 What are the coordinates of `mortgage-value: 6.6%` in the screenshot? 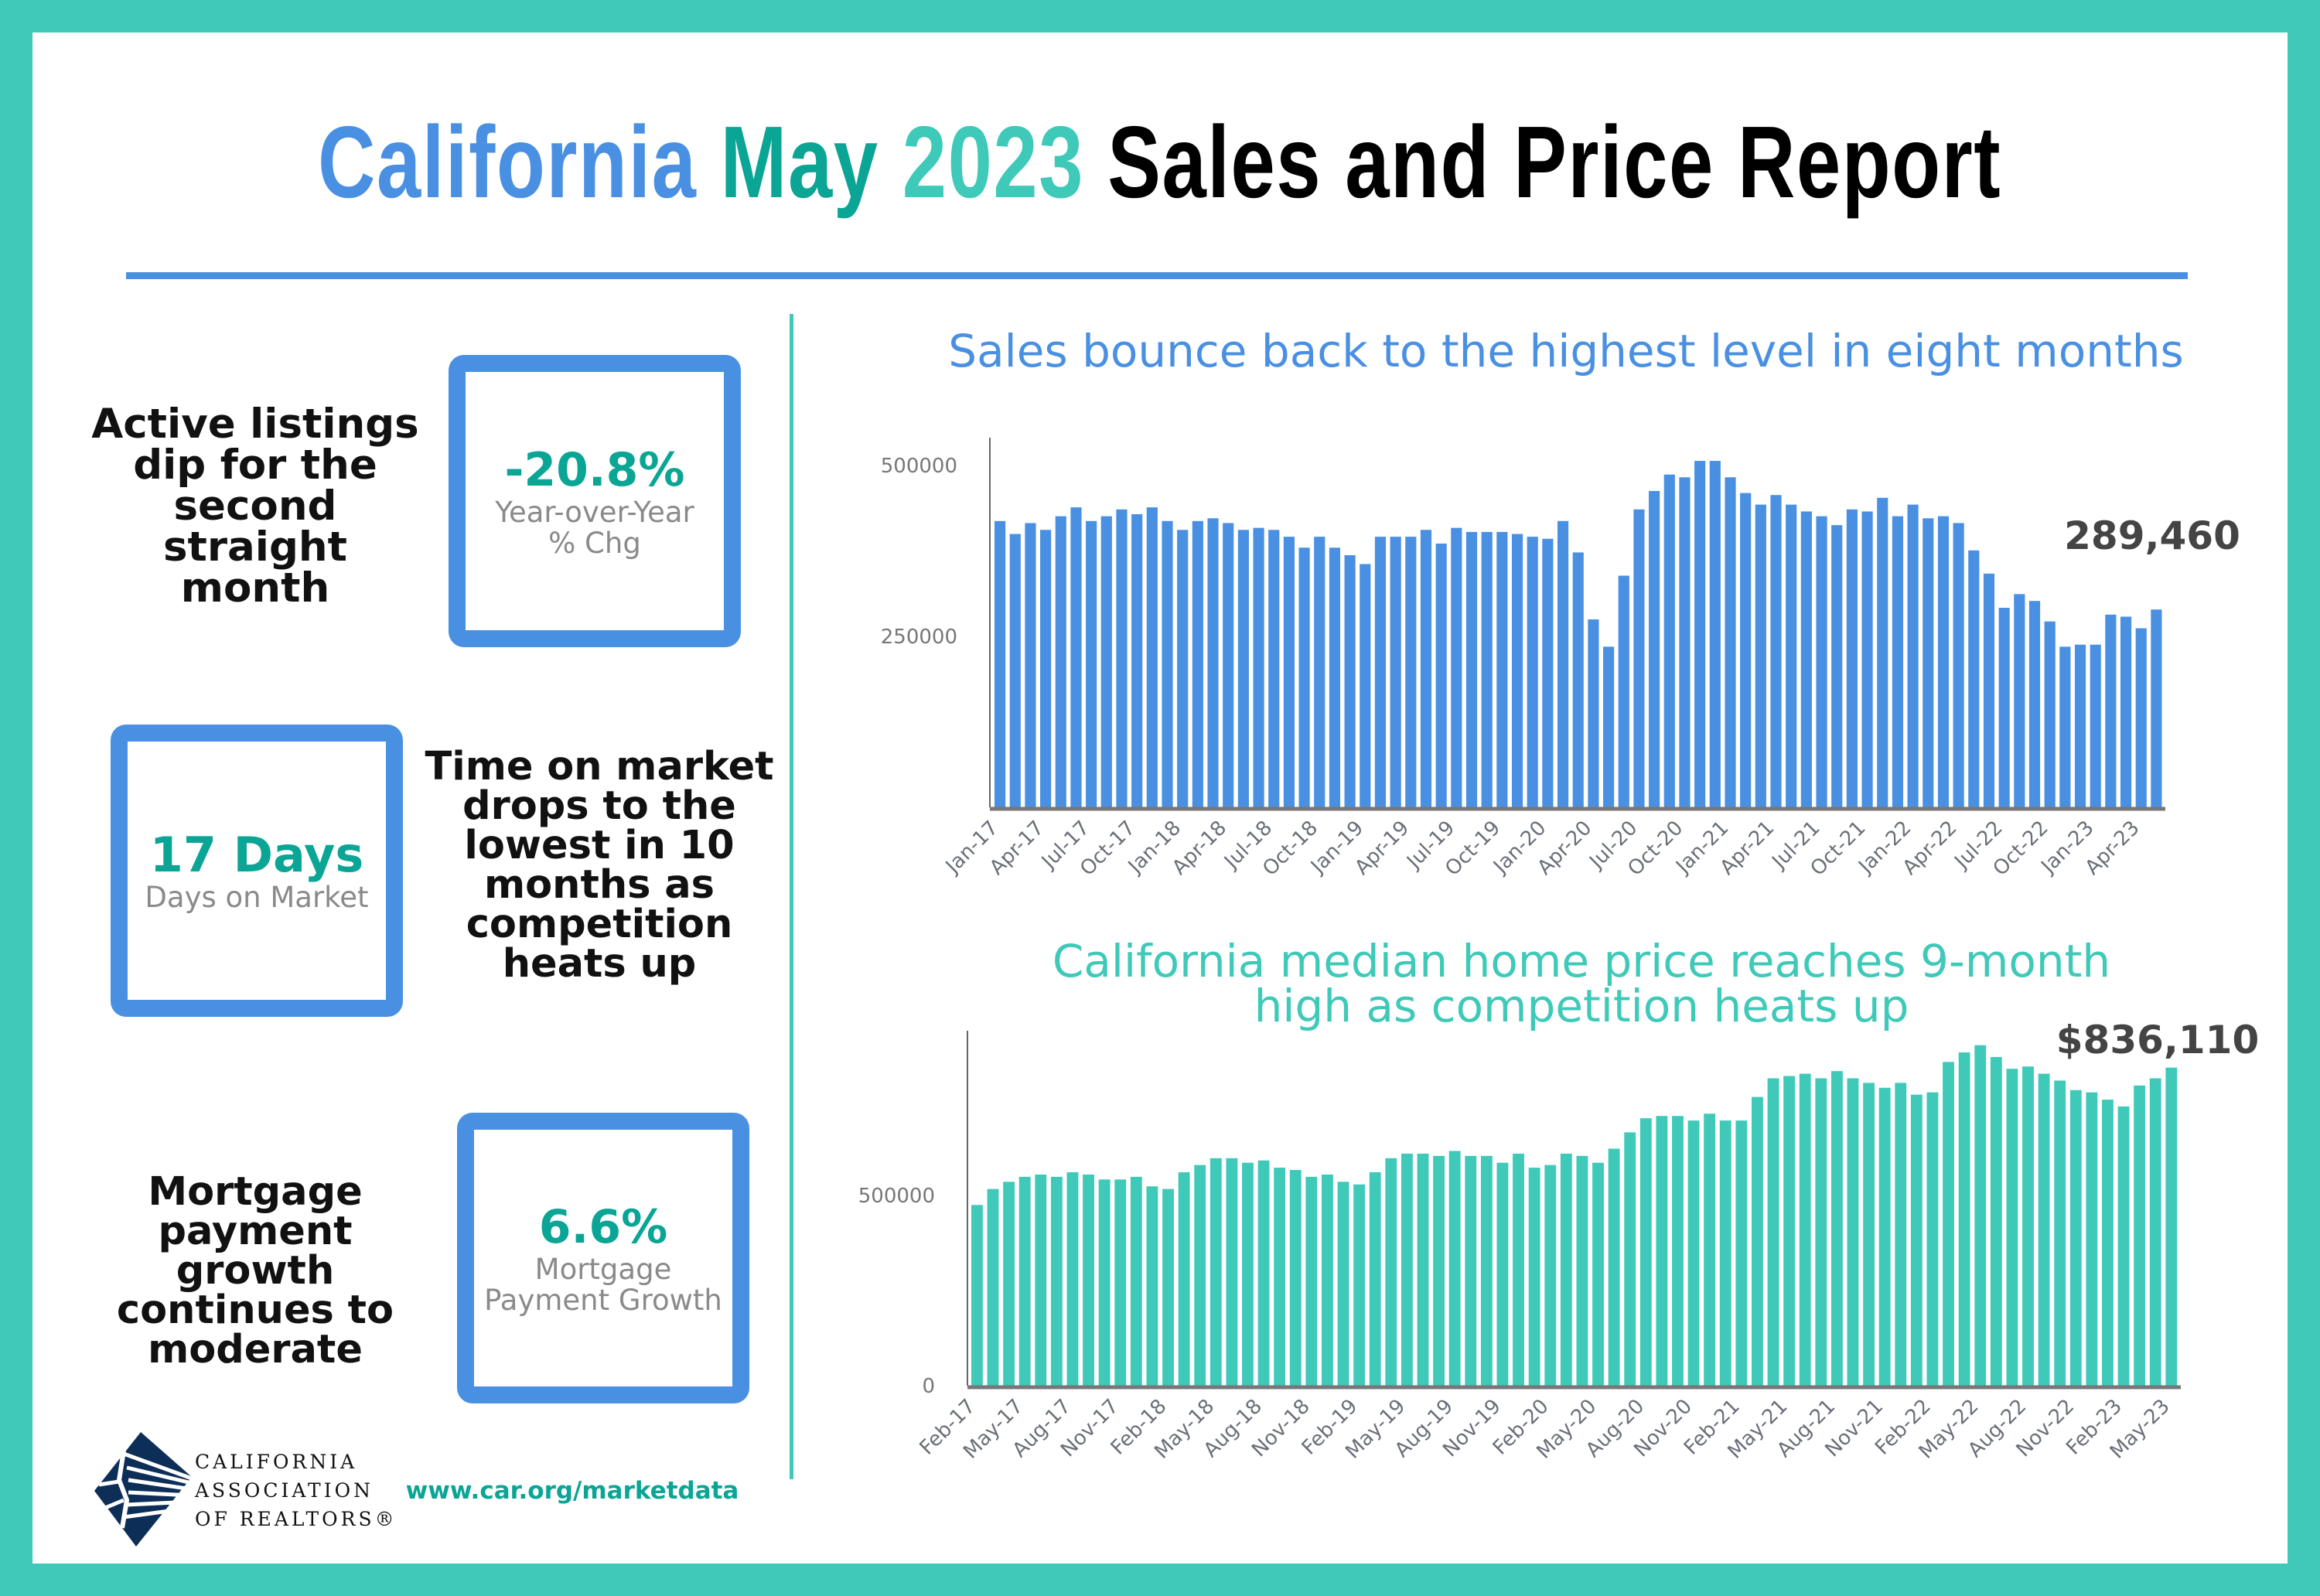 It's located at (603, 1227).